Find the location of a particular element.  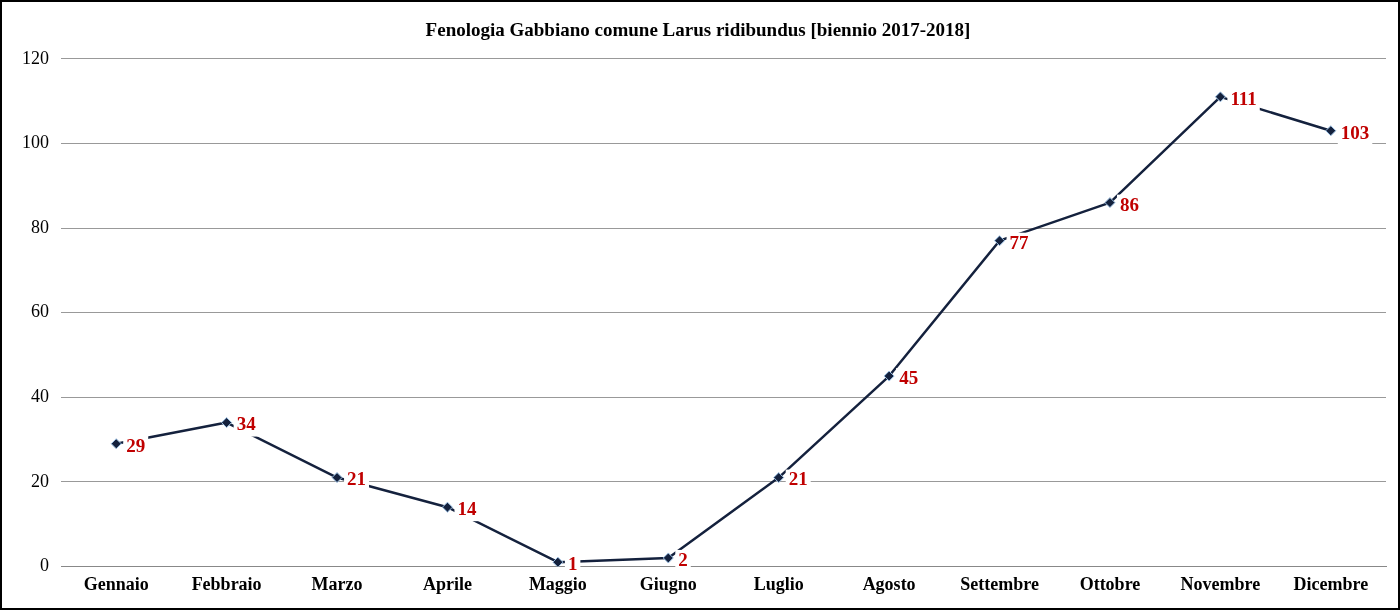

data-label: 1 is located at coordinates (572, 564).